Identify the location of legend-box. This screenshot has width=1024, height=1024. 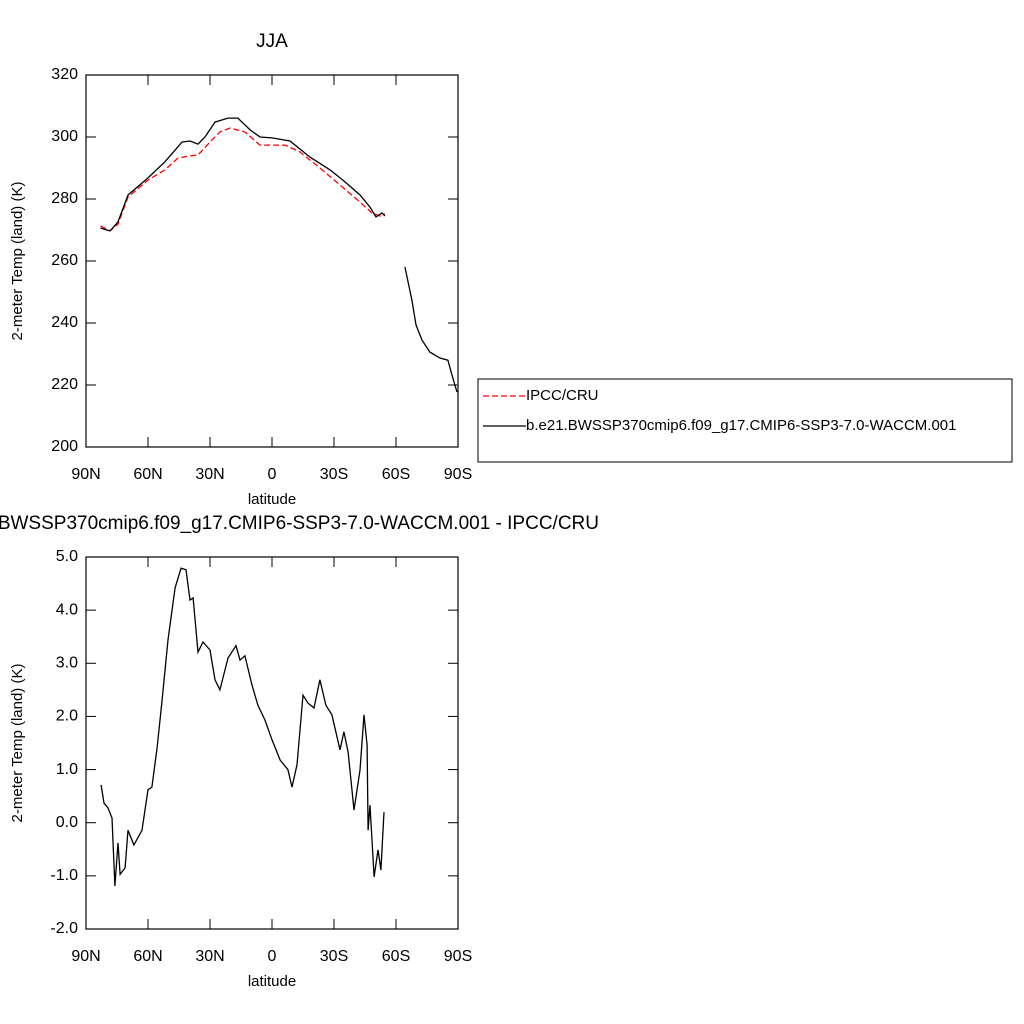
(745, 420).